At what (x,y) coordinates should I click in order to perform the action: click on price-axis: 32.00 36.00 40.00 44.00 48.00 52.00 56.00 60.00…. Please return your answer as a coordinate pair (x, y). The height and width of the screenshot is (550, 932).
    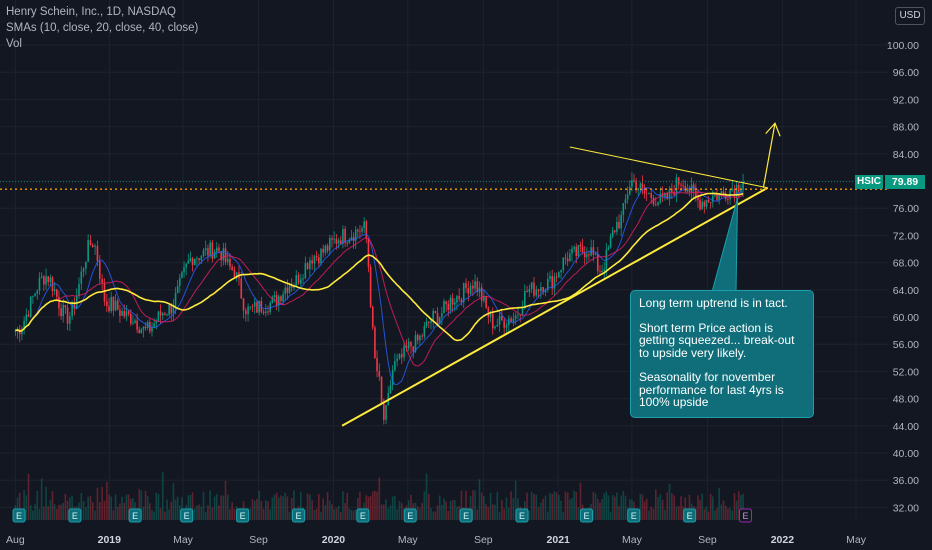
    Looking at the image, I should click on (903, 277).